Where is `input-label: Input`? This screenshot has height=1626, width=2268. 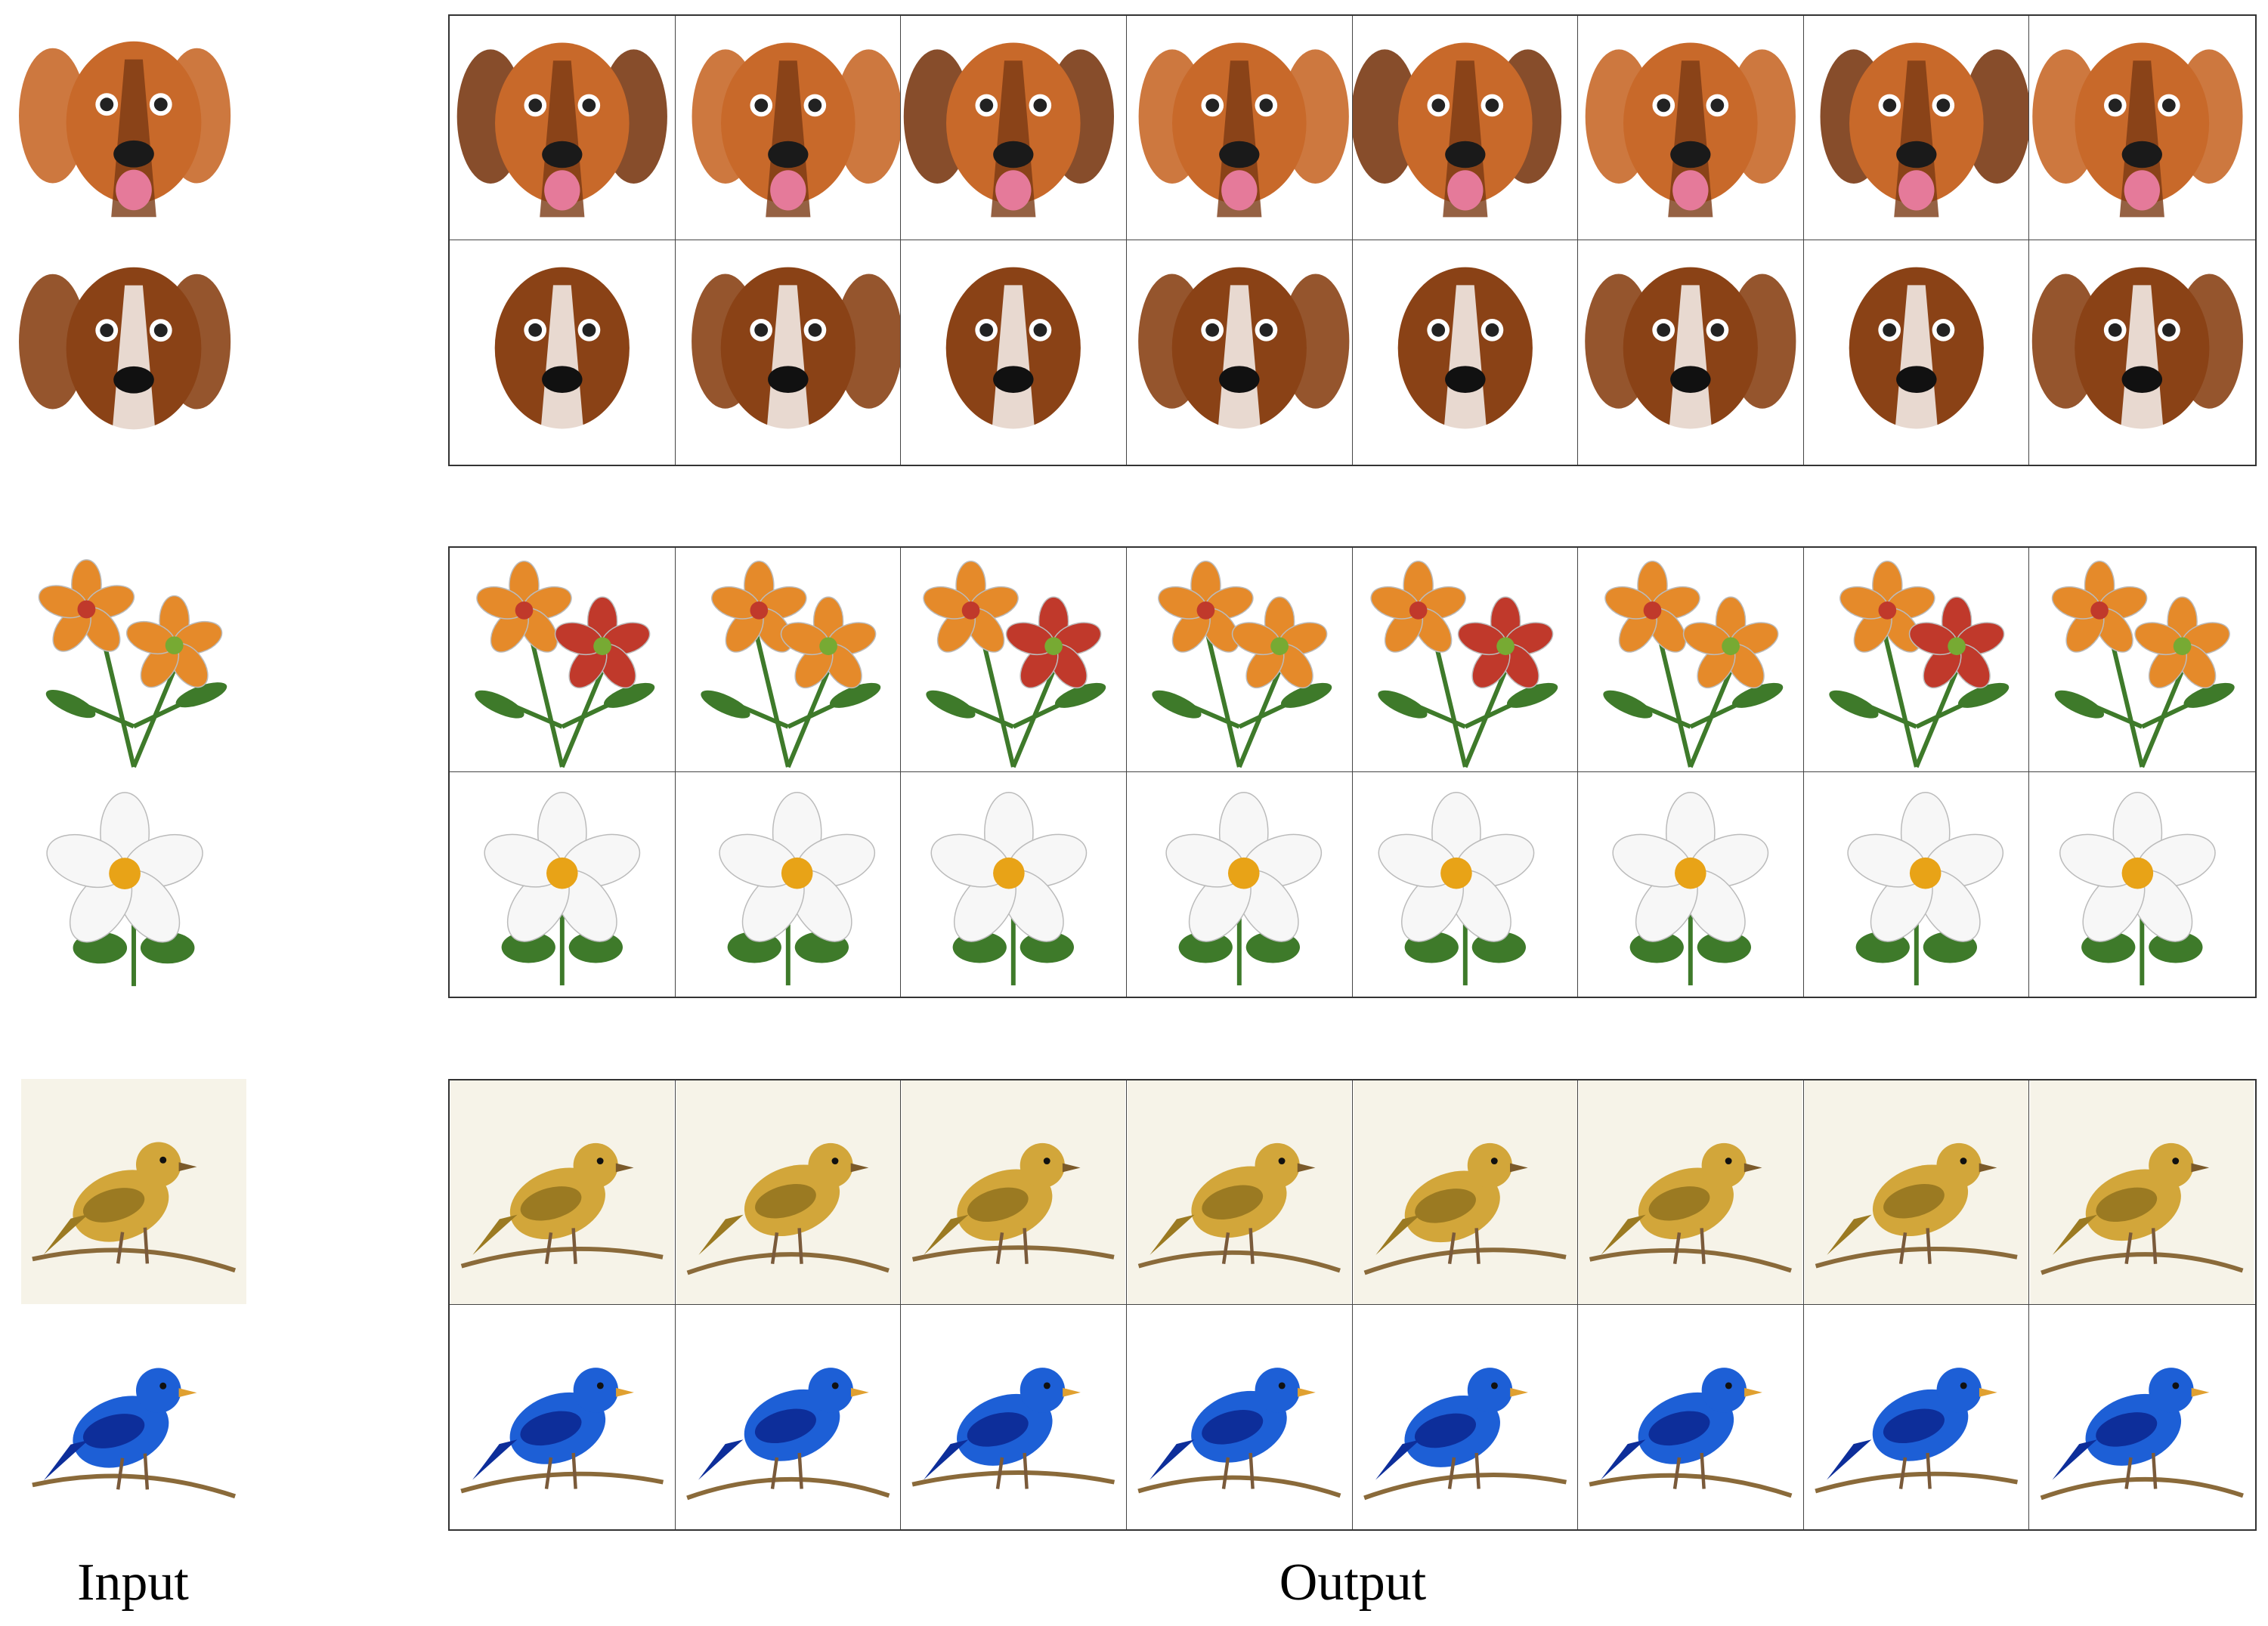
input-label: Input is located at coordinates (133, 1582).